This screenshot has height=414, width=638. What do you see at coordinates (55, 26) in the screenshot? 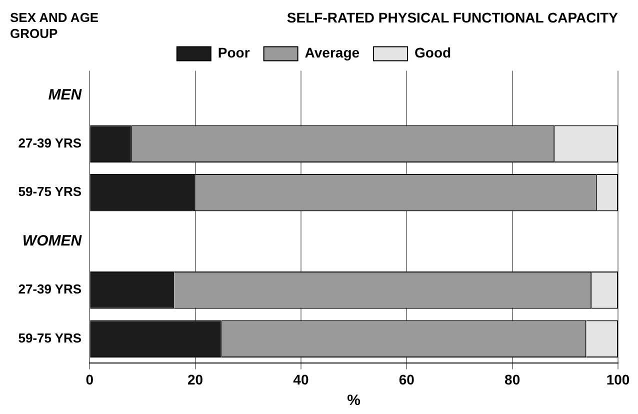
I see `y-axis-title: SEX AND AGE GROUP` at bounding box center [55, 26].